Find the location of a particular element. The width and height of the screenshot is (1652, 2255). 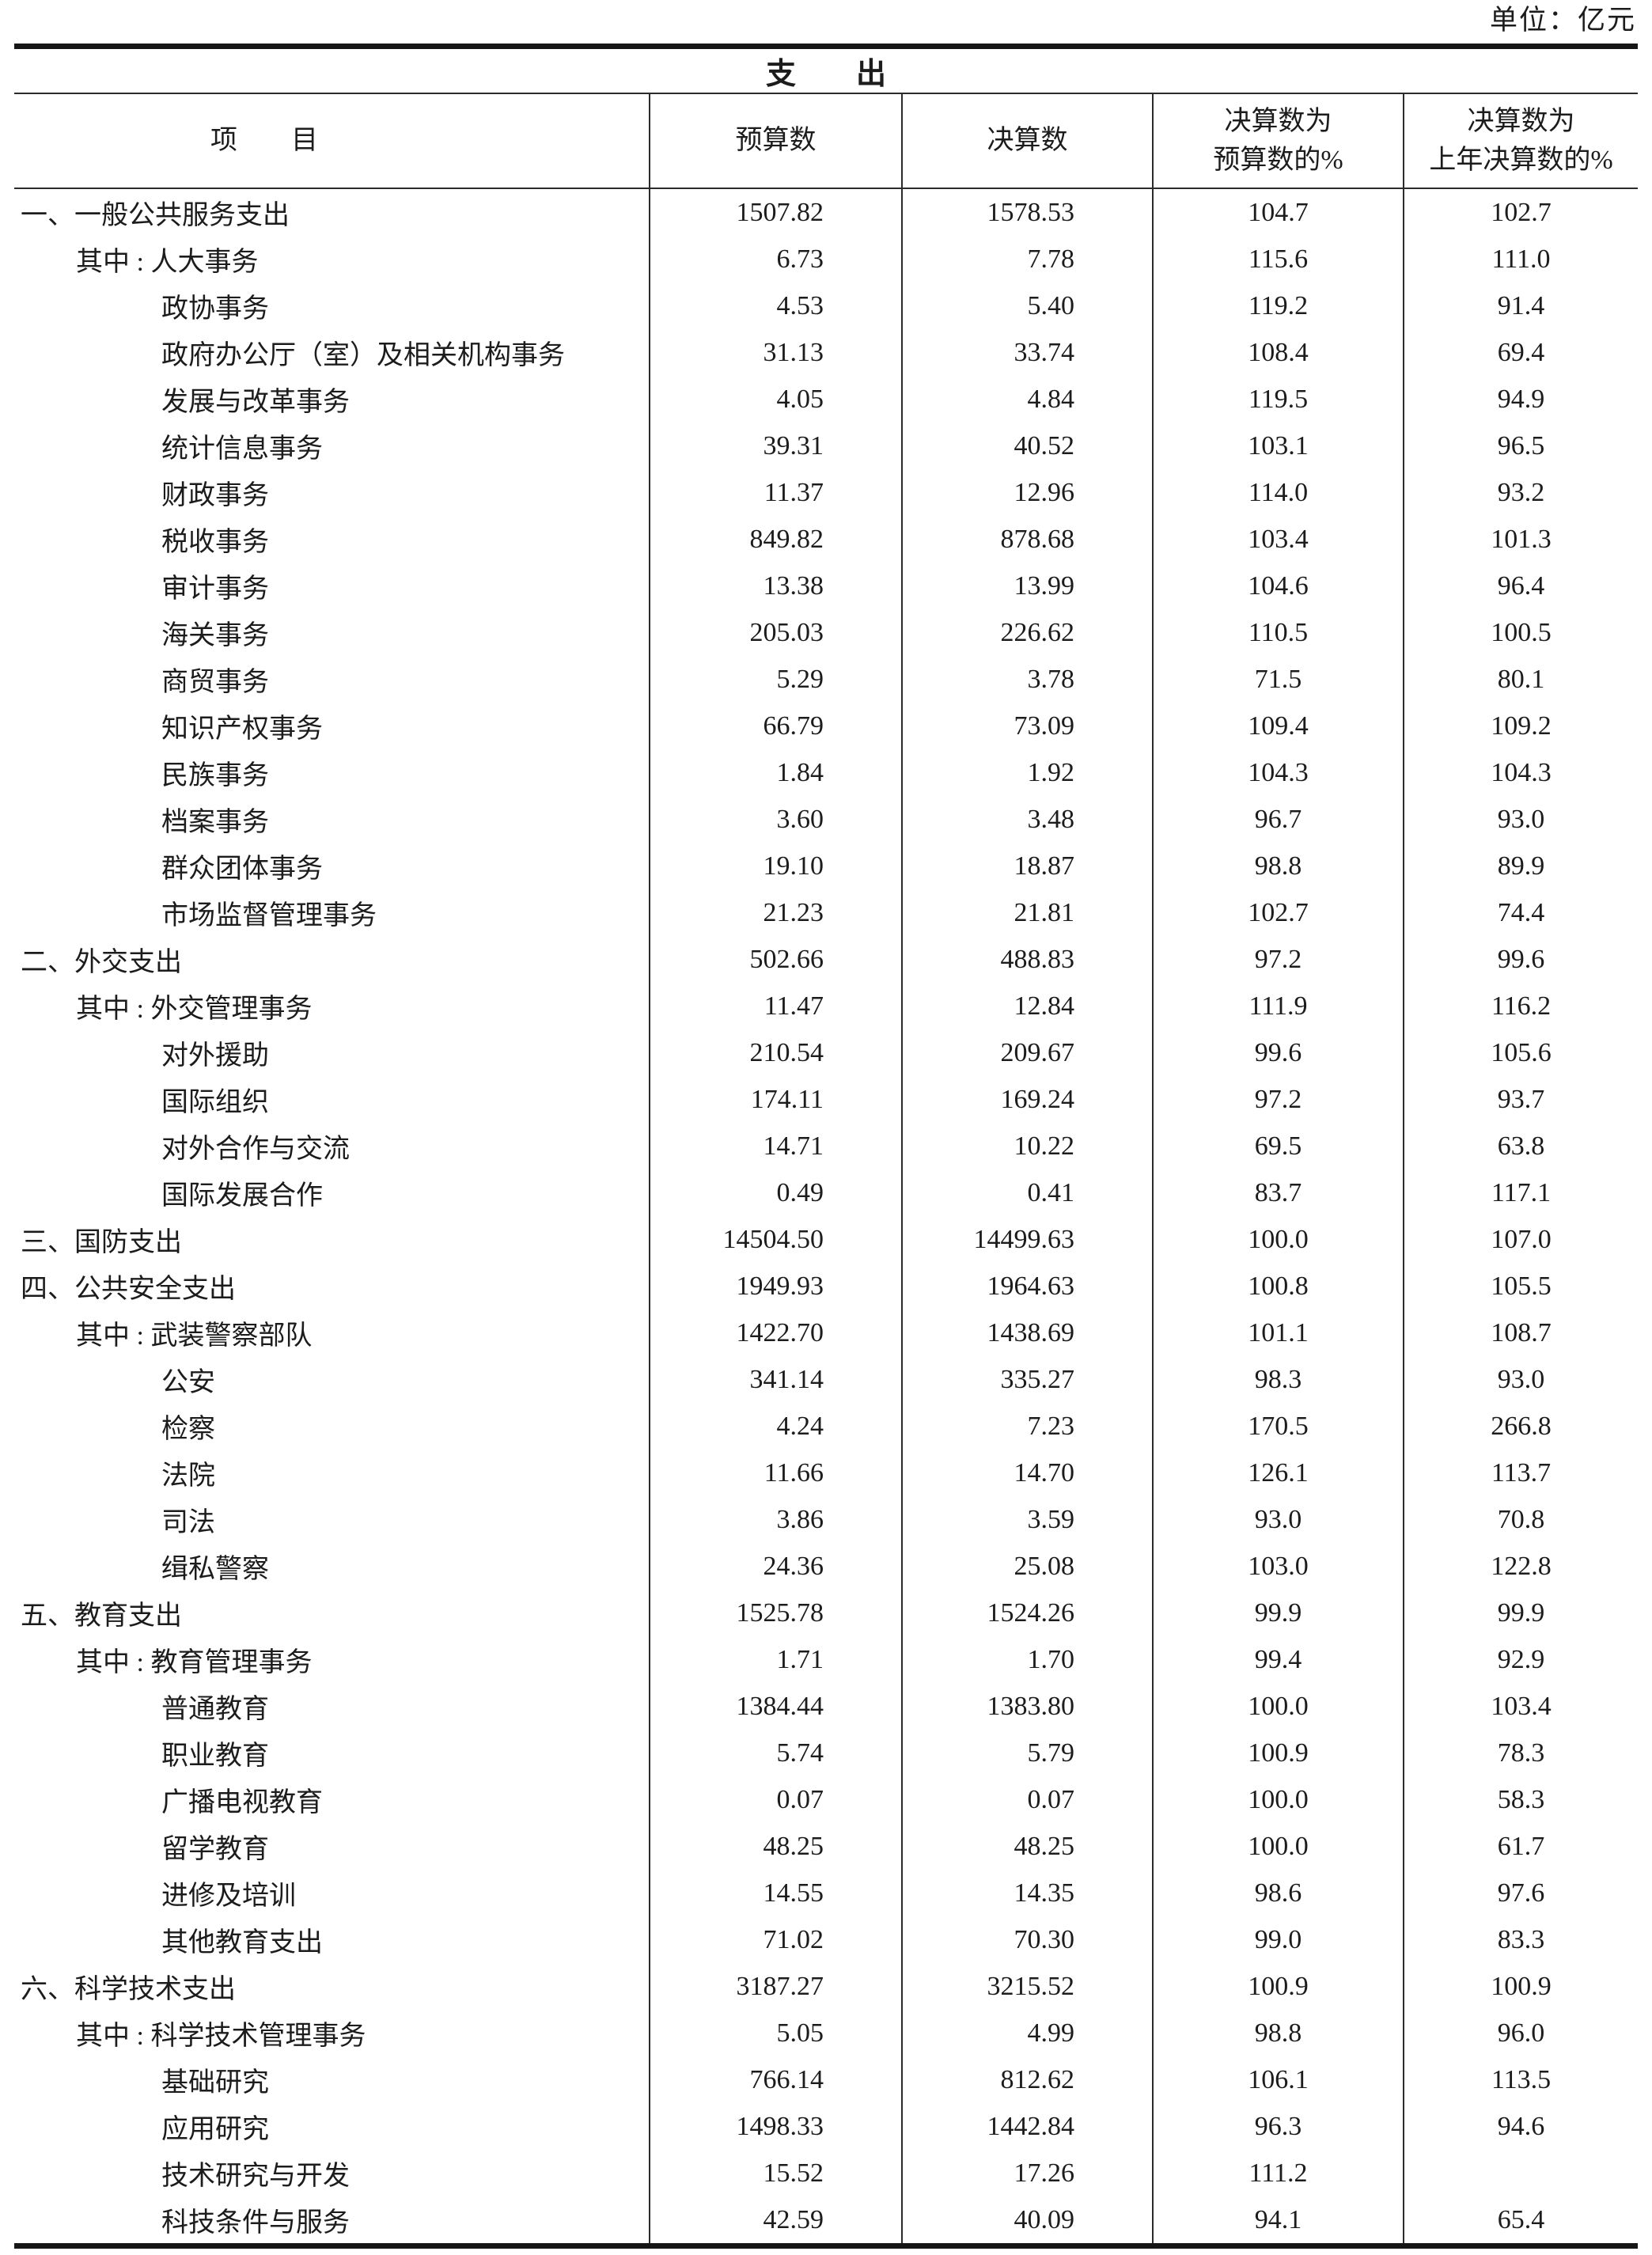

pct-of-budget-value: 170.5 is located at coordinates (1278, 1426).